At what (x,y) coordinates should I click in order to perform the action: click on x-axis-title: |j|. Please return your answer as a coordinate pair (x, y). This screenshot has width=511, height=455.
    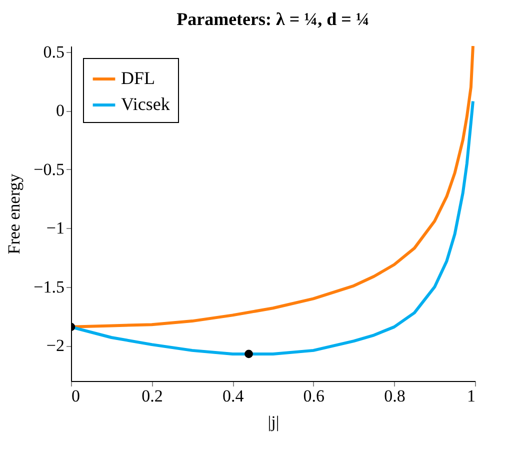
    Looking at the image, I should click on (274, 422).